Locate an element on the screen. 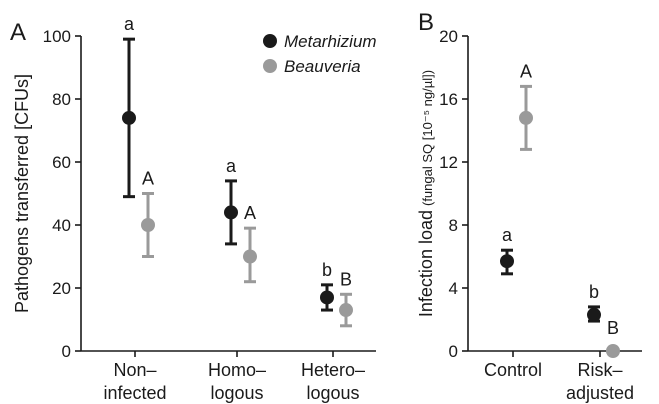 The image size is (659, 404). y-tick-label: 12 is located at coordinates (448, 162).